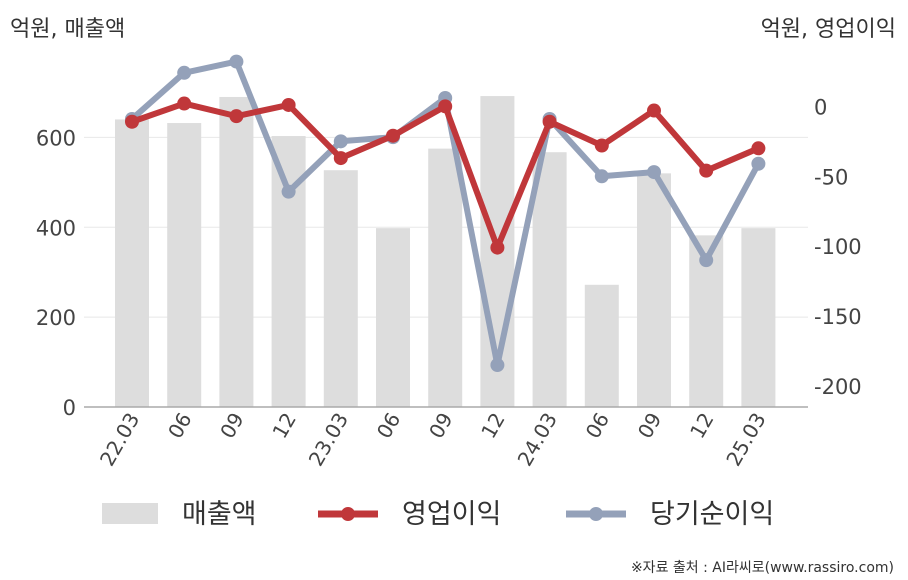 This screenshot has height=580, width=908. What do you see at coordinates (56, 138) in the screenshot?
I see `left-tick-label: 600` at bounding box center [56, 138].